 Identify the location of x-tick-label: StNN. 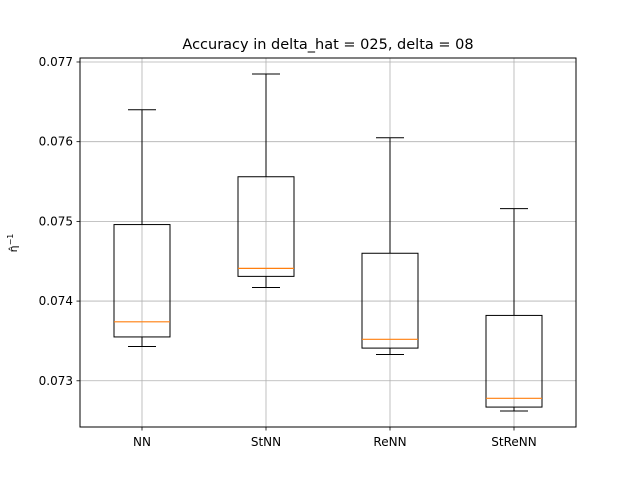
(266, 442).